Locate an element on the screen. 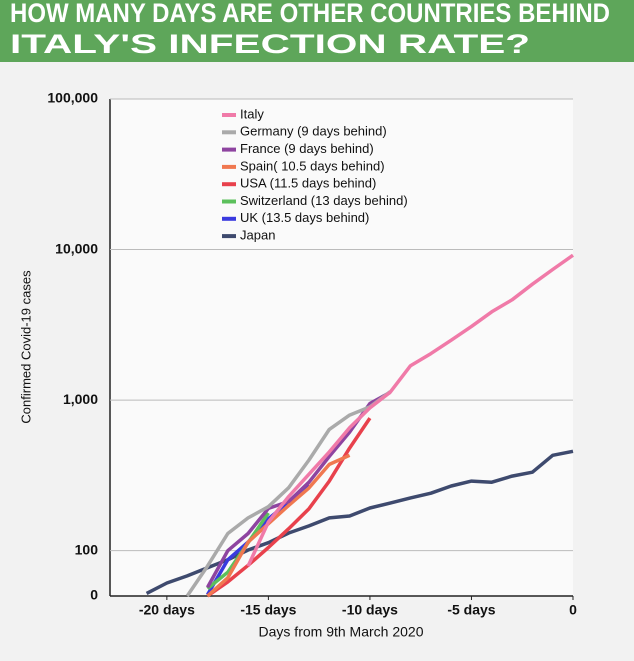 This screenshot has width=634, height=661. legend-label: Japan is located at coordinates (257, 235).